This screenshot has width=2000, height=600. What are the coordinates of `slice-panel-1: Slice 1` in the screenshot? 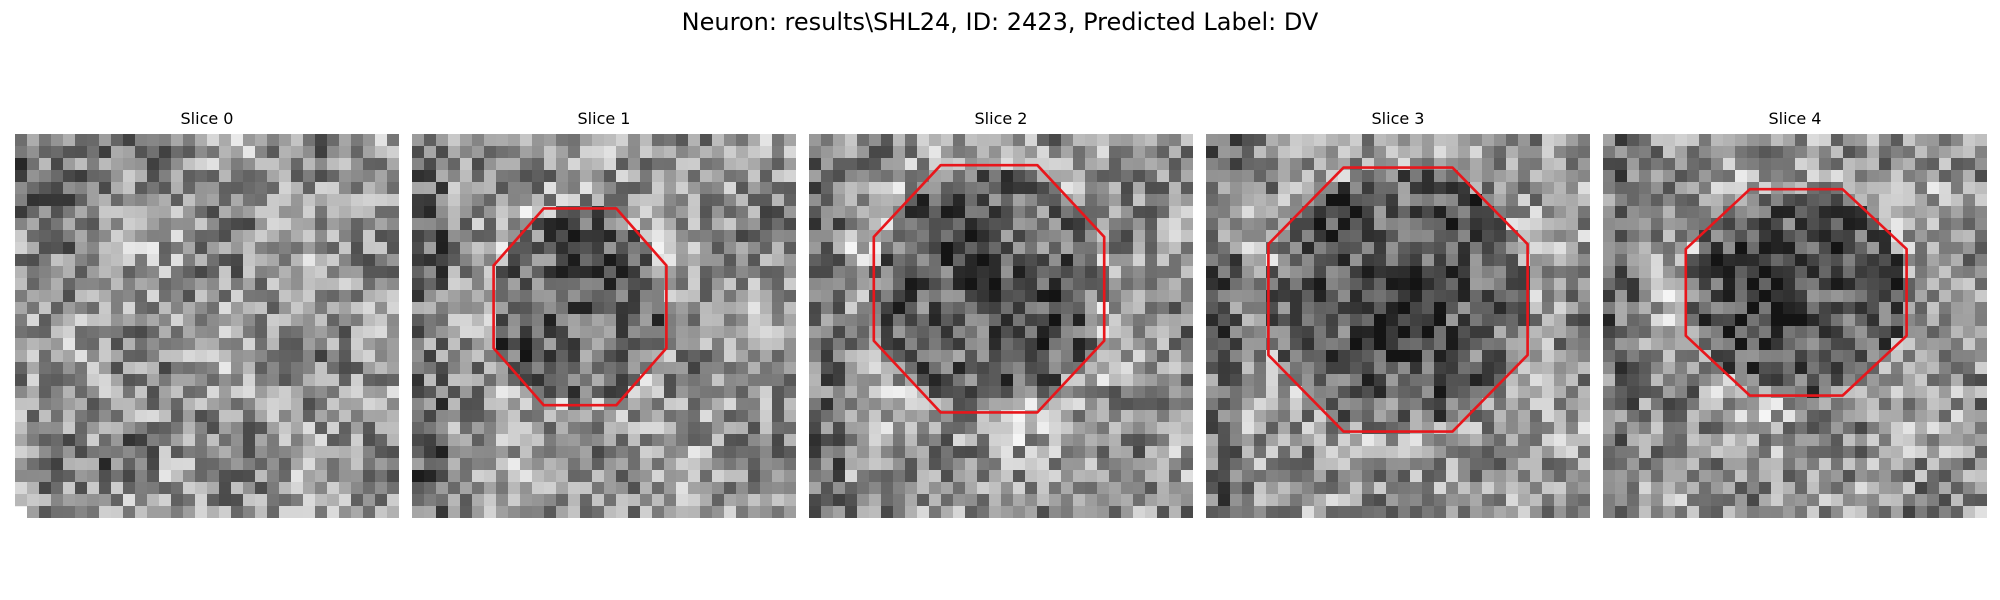 It's located at (604, 313).